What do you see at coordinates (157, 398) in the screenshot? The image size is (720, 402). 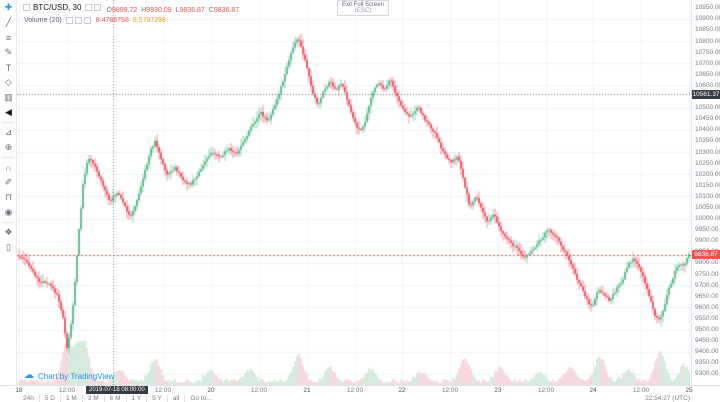 I see `range-button-5y: 5 Y` at bounding box center [157, 398].